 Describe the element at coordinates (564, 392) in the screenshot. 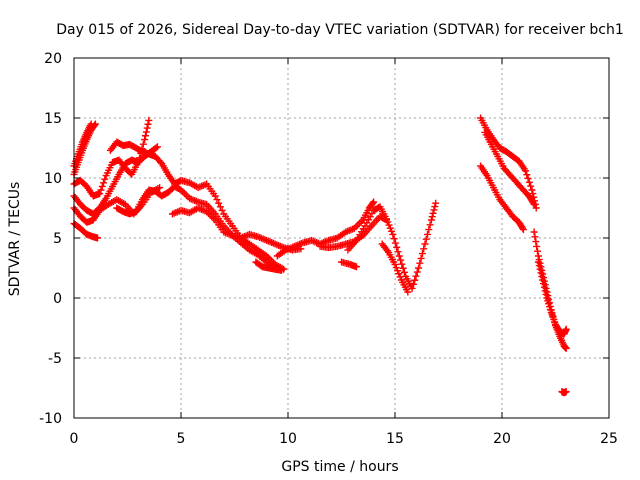

I see `series-track-u` at that location.